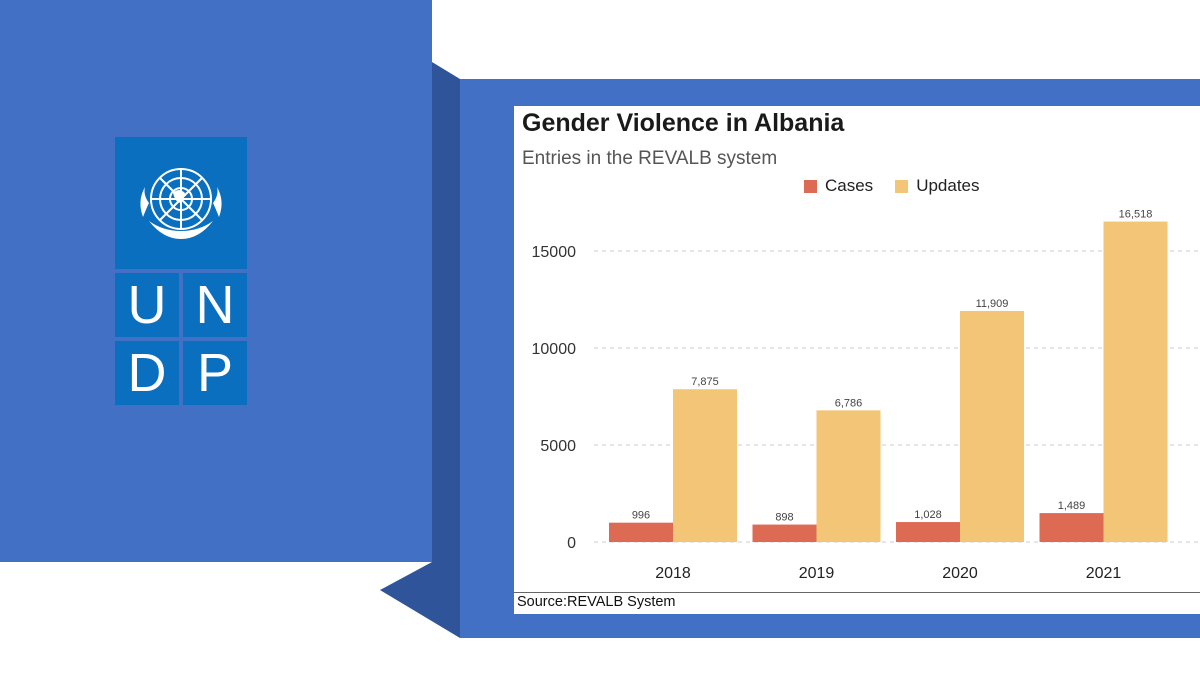  I want to click on logo-block-u, so click(147, 305).